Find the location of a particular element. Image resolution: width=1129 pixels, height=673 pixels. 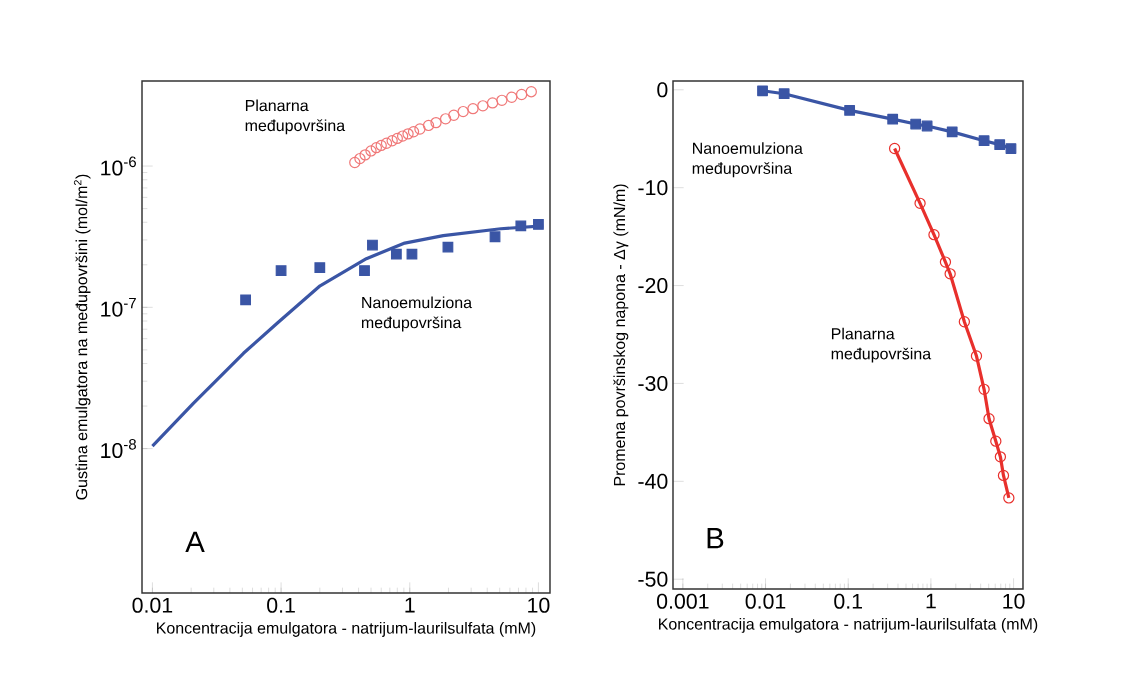

annotation: B is located at coordinates (715, 538).